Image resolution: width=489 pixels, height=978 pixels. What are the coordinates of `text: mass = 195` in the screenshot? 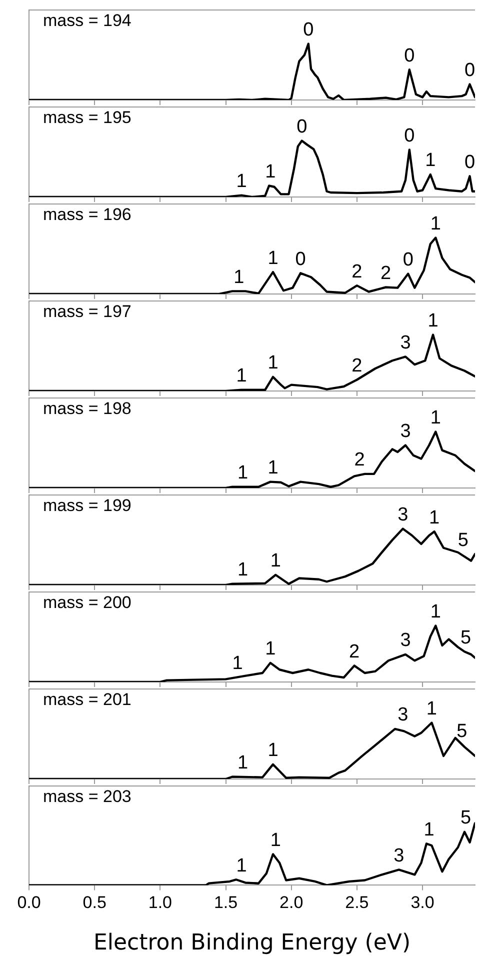 It's located at (87, 118).